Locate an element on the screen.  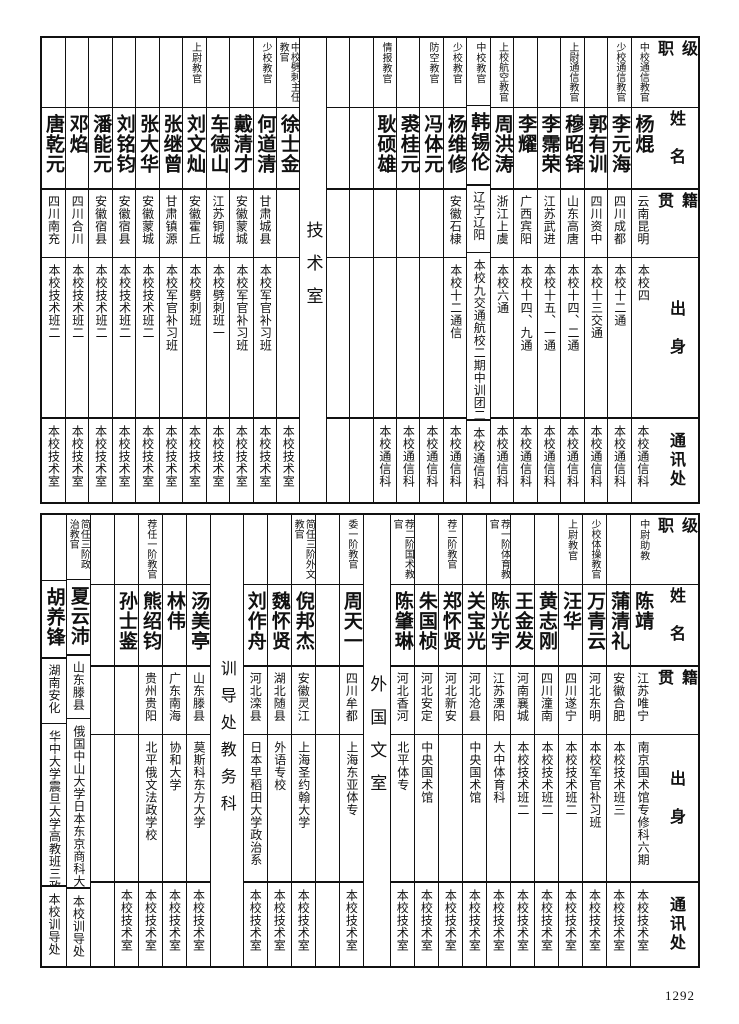
cell-rank: 荐任一阶教官 is located at coordinates (150, 550).